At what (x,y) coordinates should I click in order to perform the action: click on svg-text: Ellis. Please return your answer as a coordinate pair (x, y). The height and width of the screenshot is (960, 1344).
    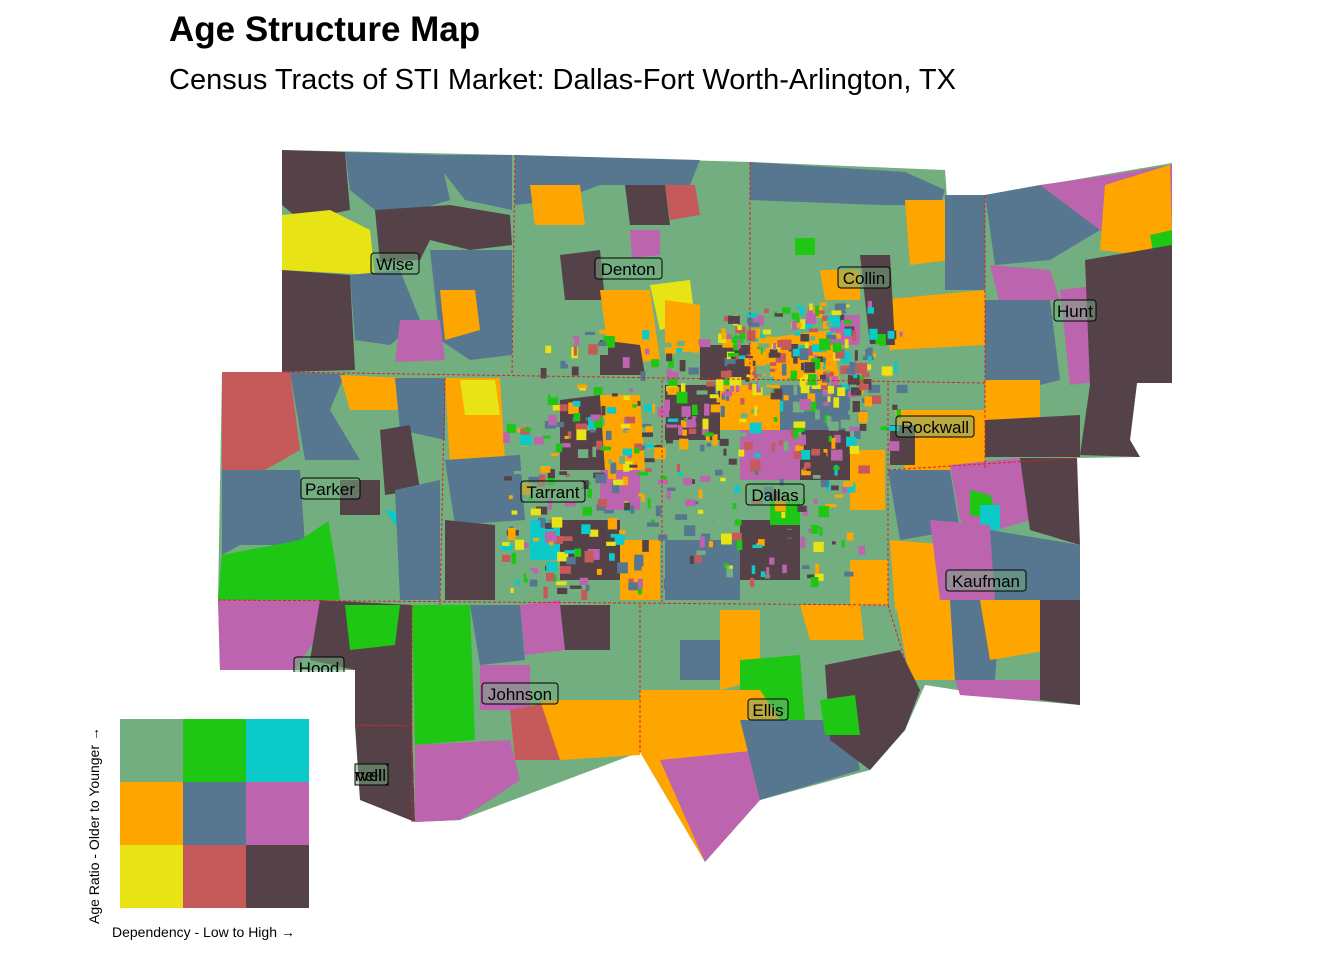
    Looking at the image, I should click on (767, 710).